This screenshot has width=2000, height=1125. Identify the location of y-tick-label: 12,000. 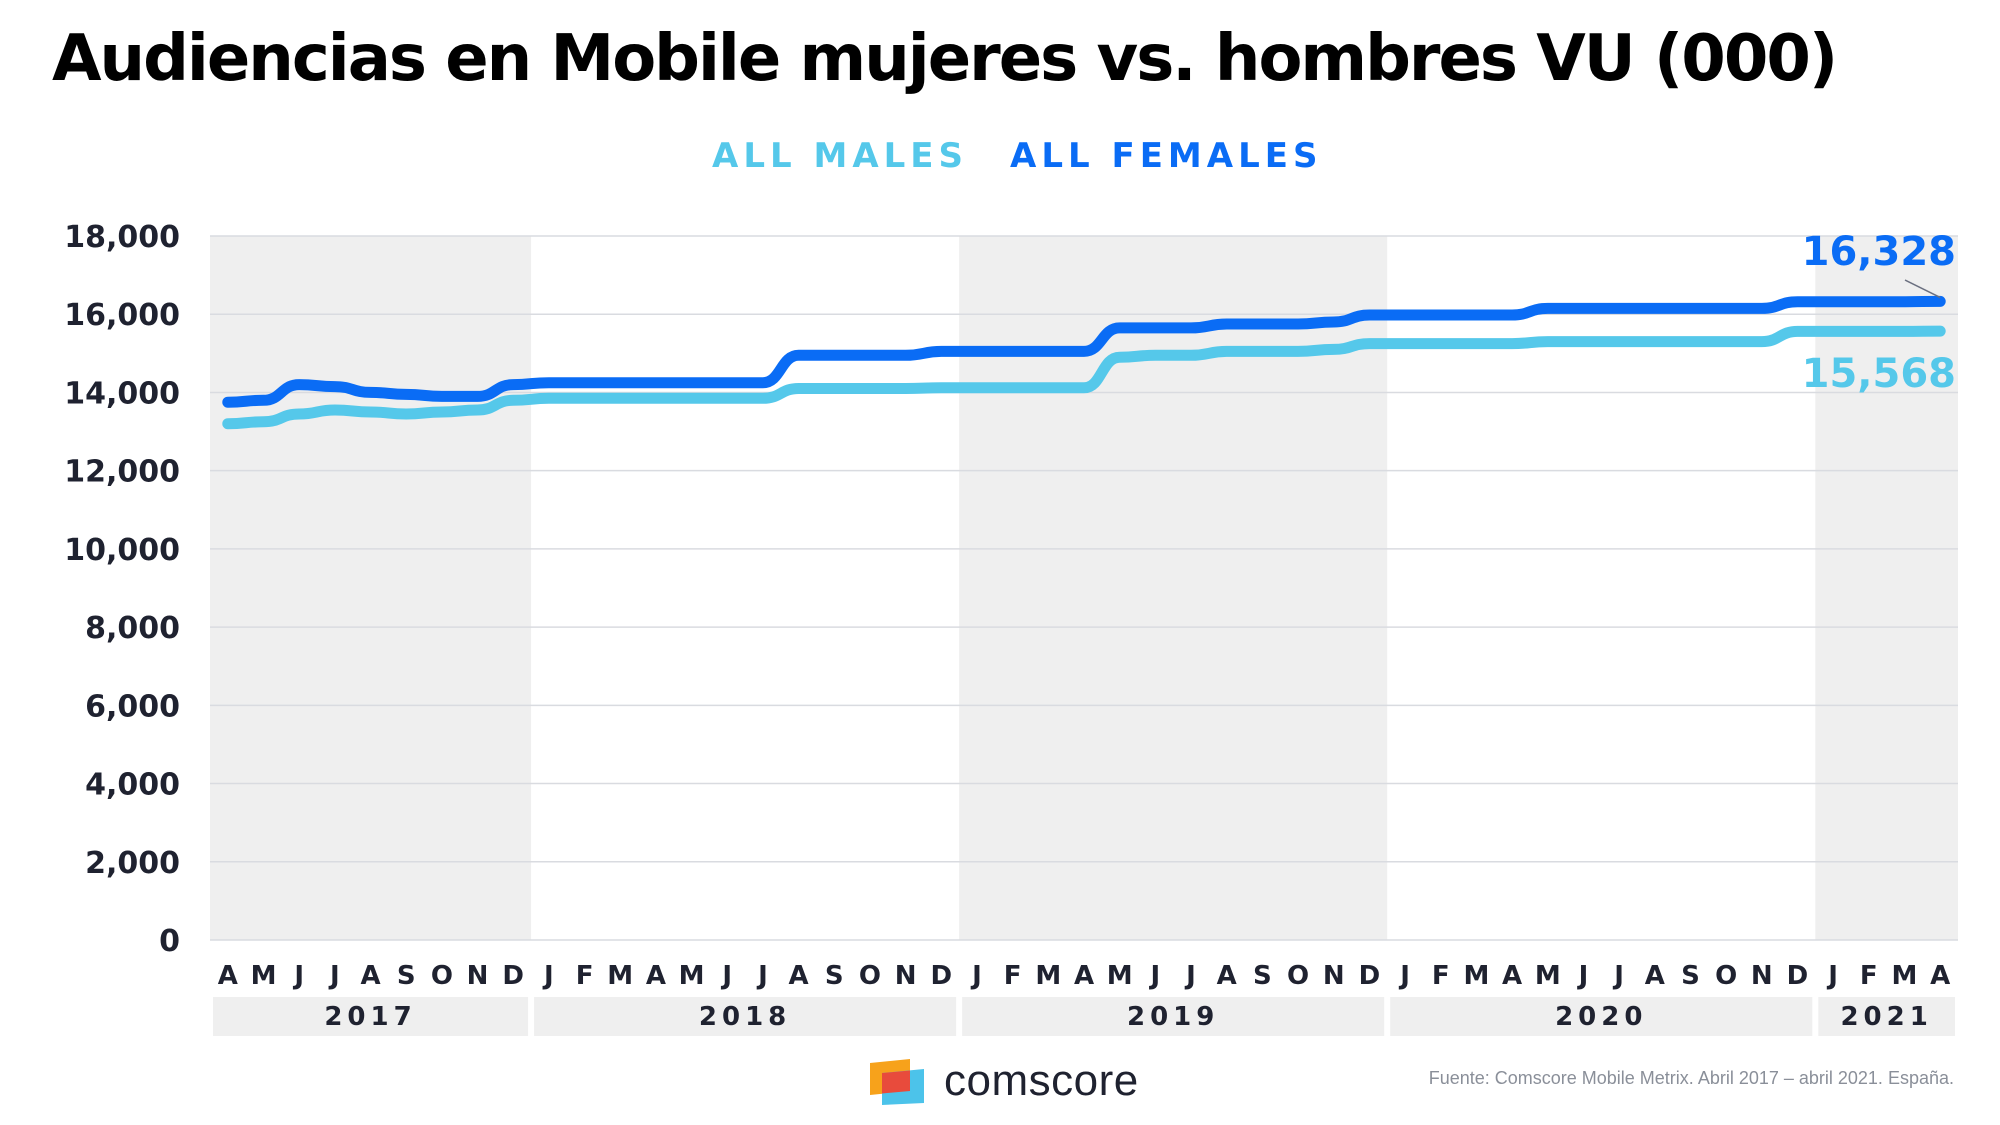
(122, 472).